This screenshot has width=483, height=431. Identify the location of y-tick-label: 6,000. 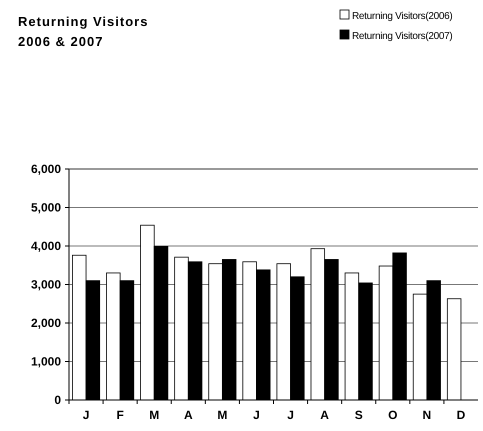
(46, 169).